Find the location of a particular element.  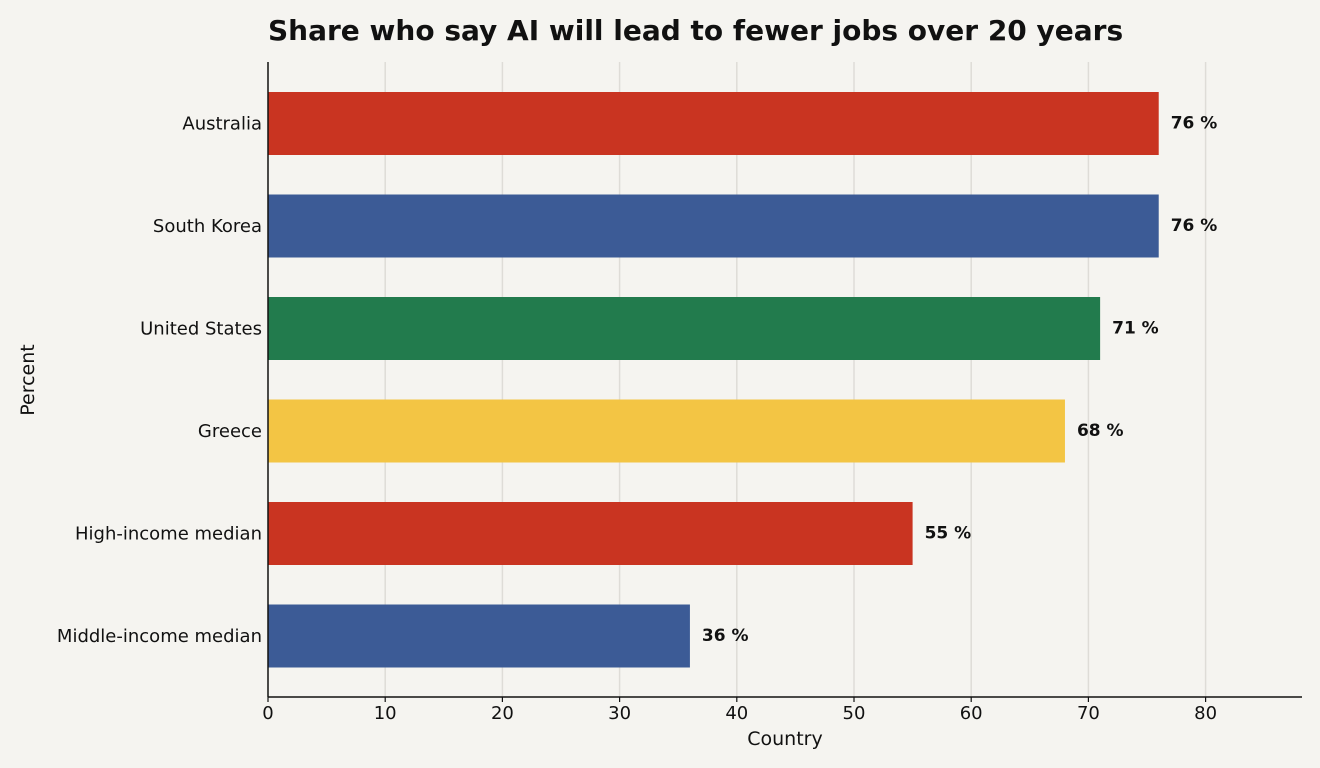

x-tick-label: 60 is located at coordinates (971, 713).